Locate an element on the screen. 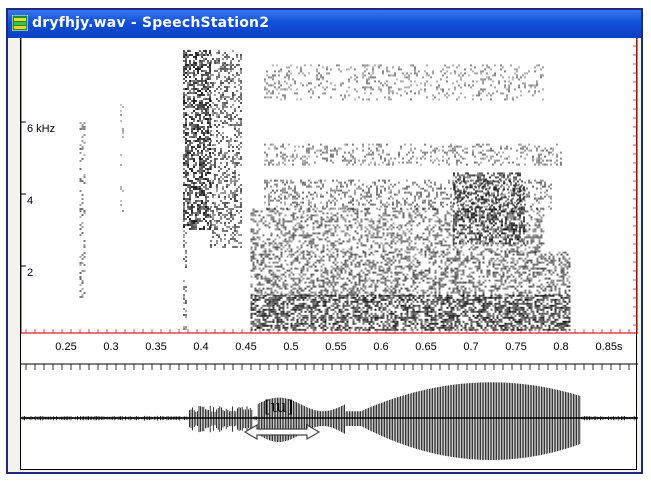  time-label: 0.65 is located at coordinates (426, 347).